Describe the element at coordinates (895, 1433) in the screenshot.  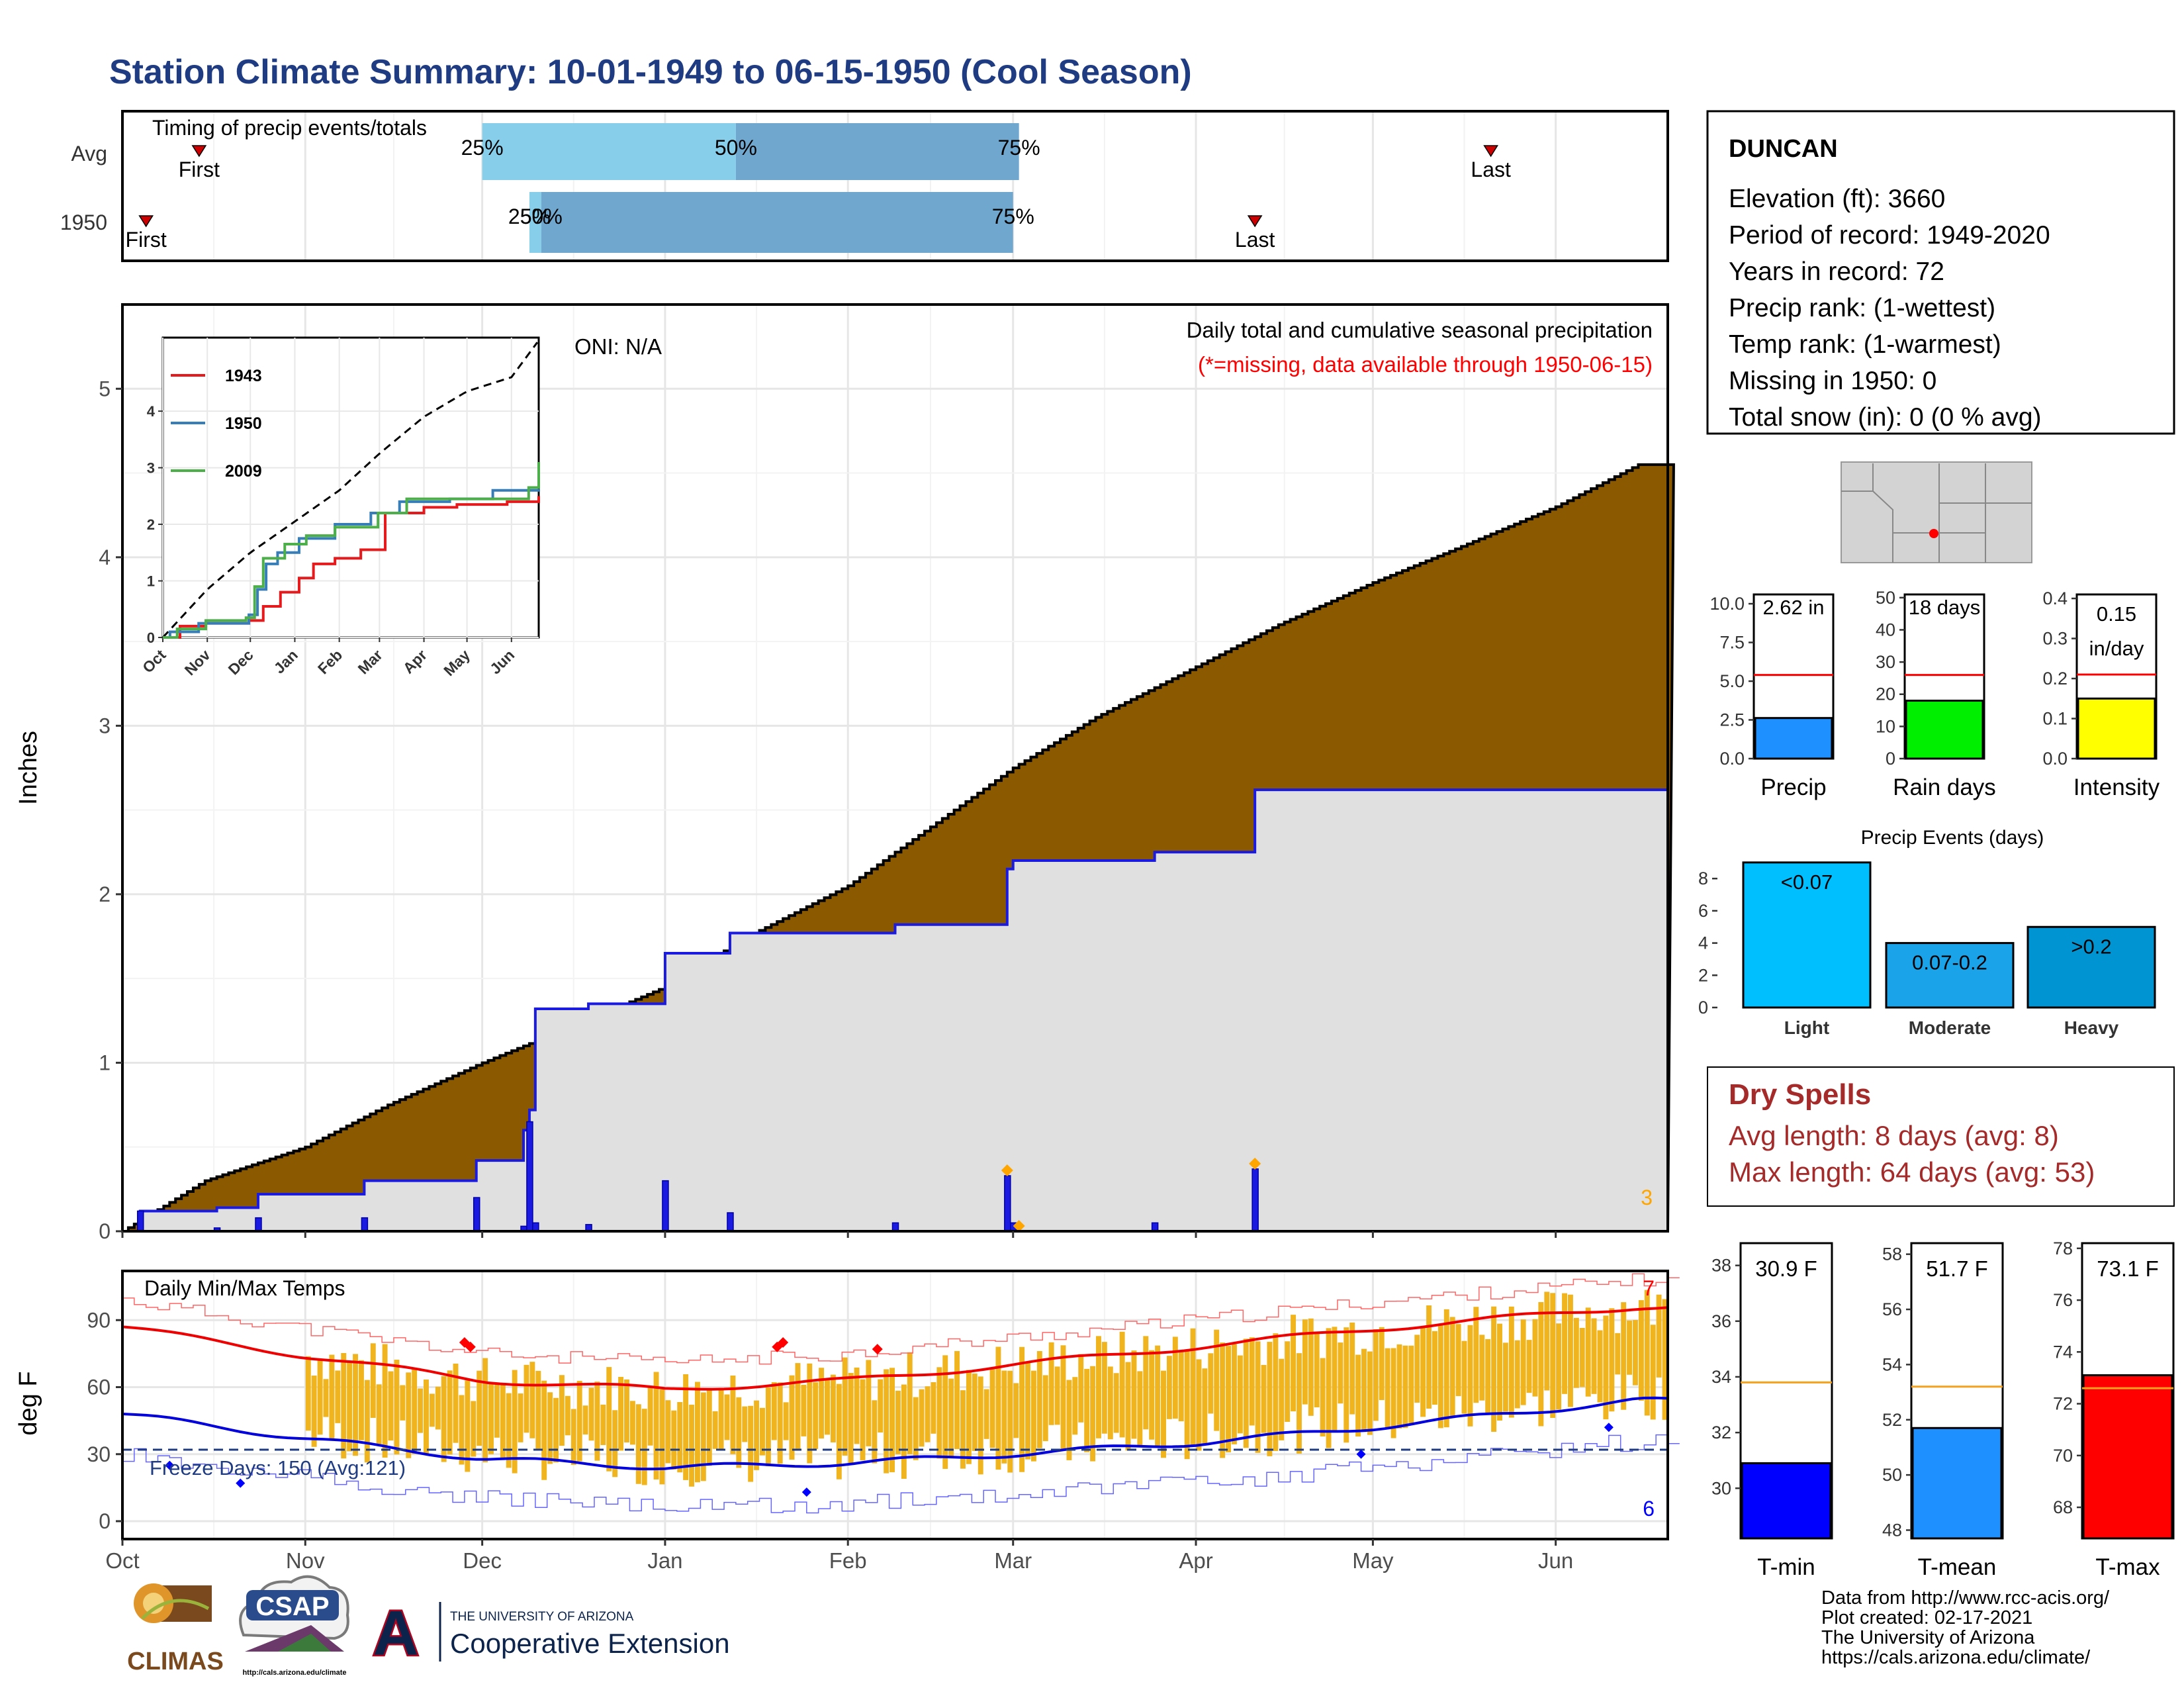
I see `avg-min-line` at that location.